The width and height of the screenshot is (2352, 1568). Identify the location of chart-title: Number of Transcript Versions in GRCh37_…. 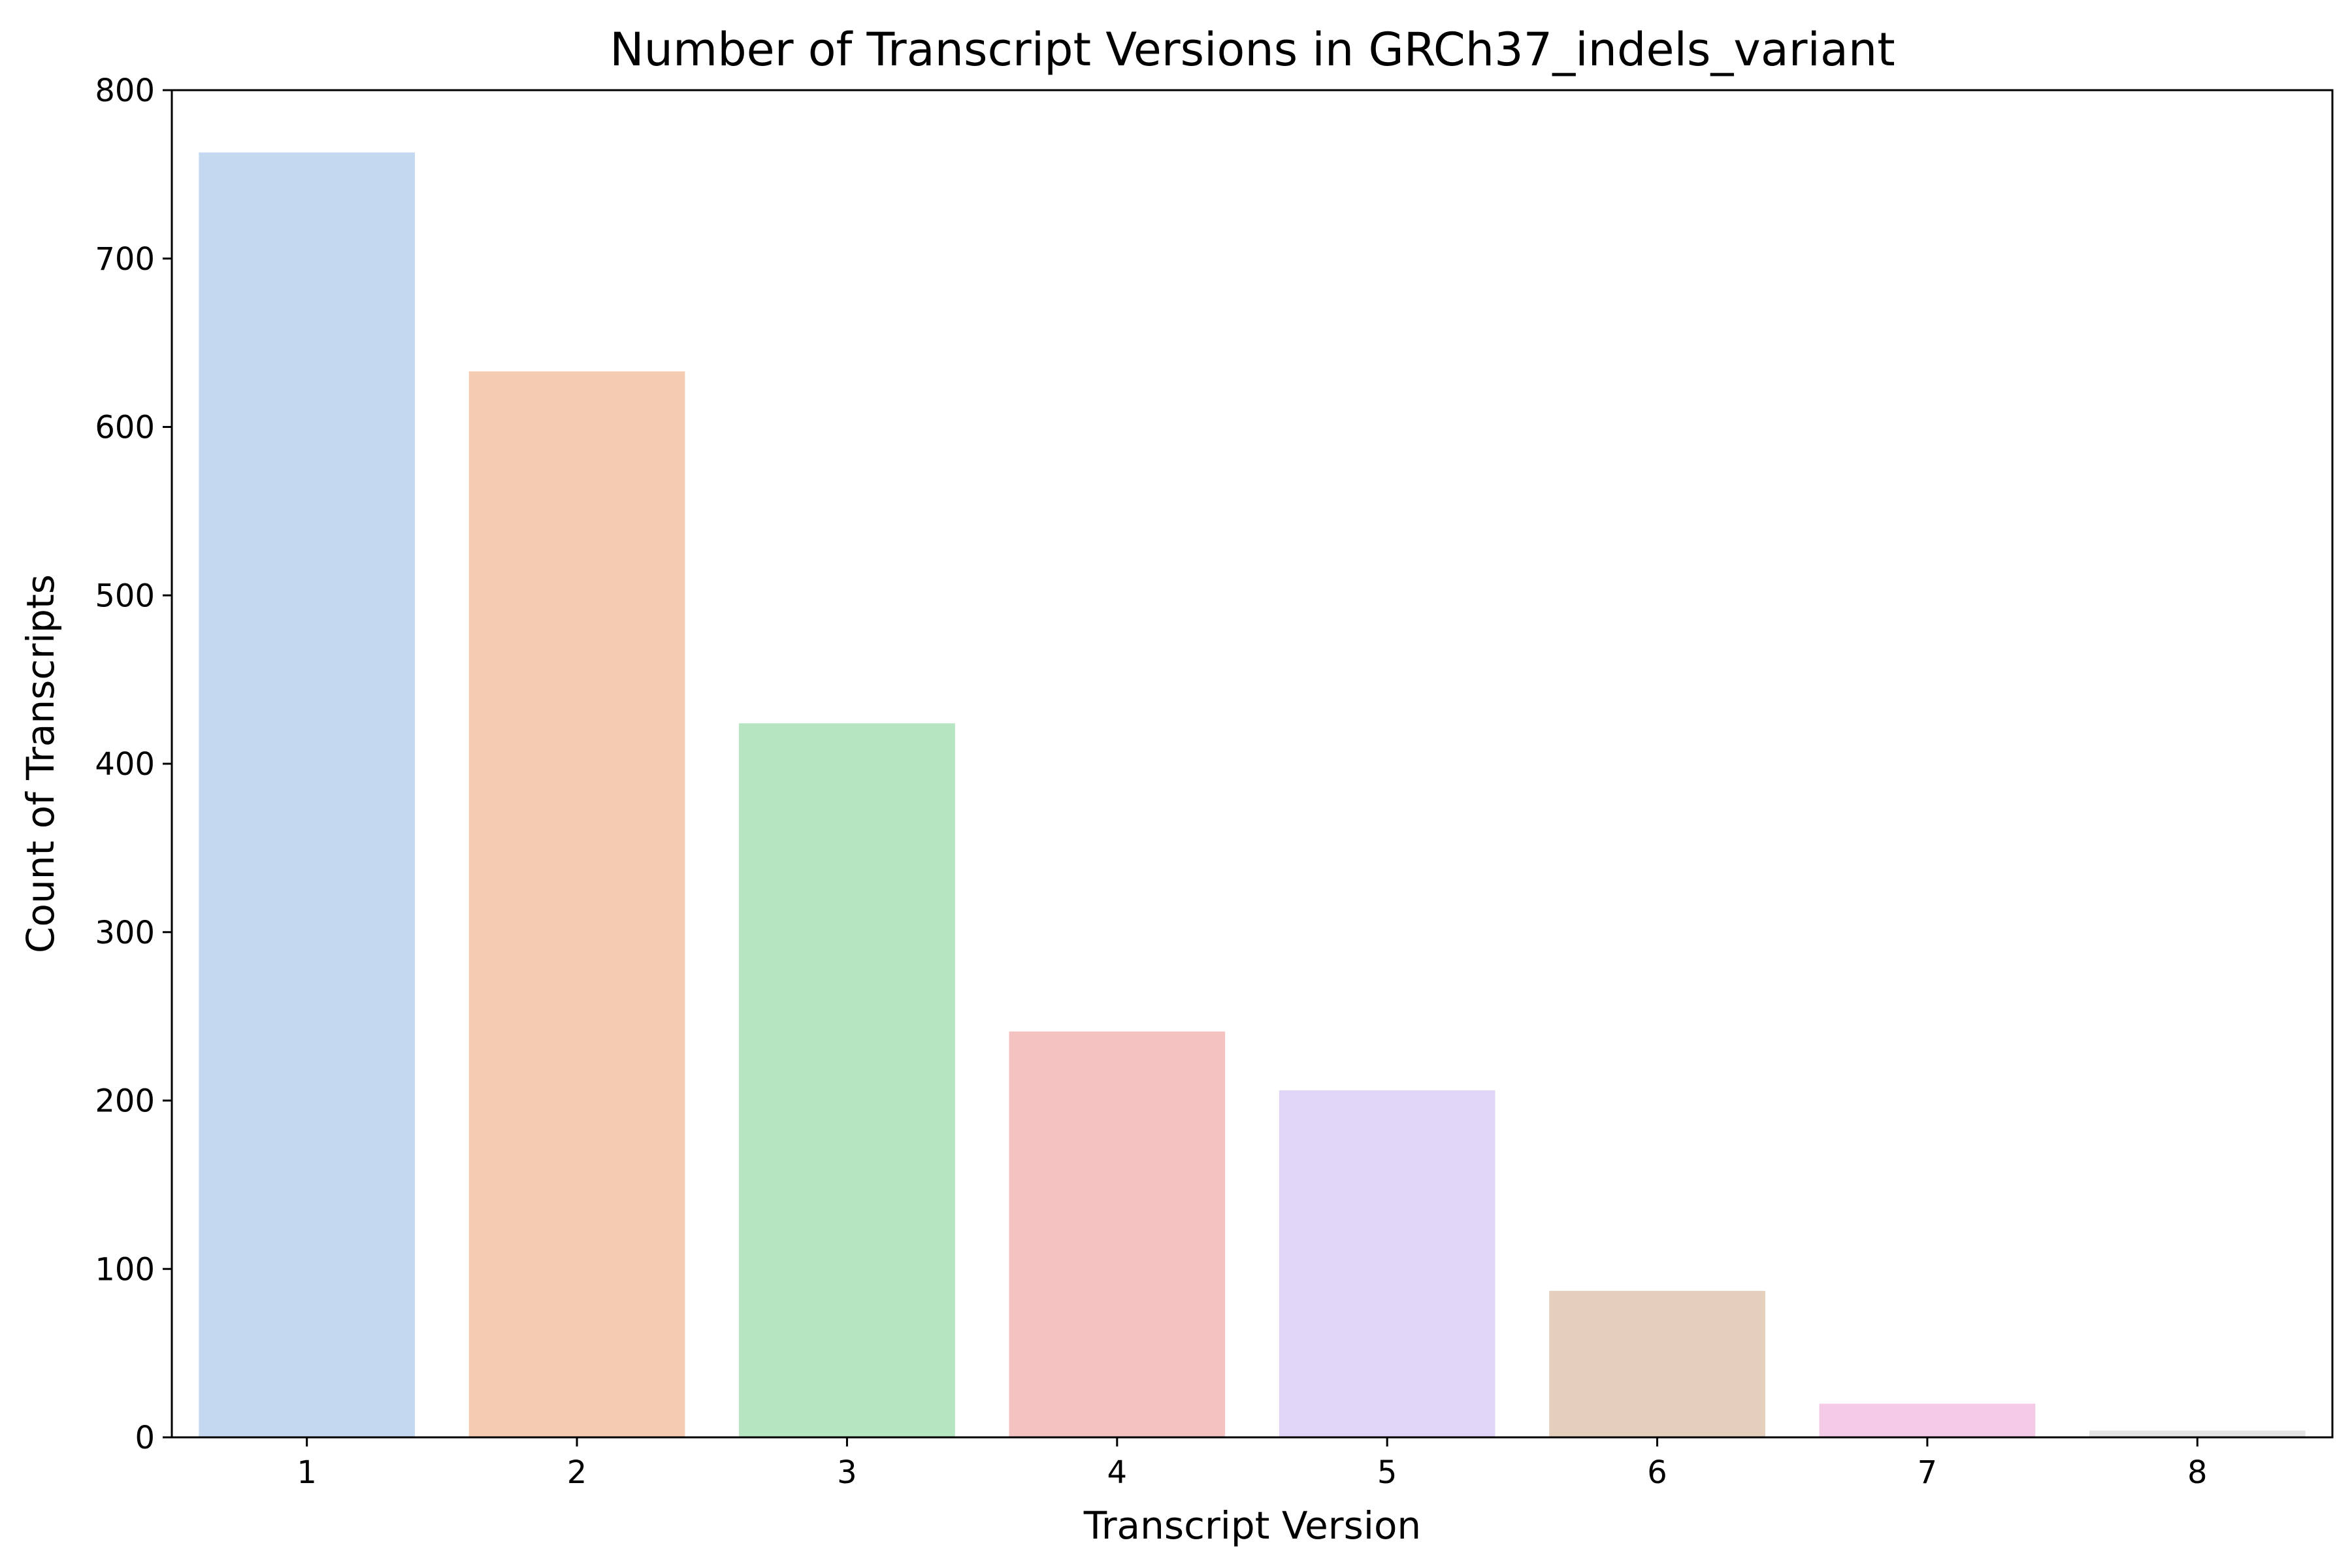
(1252, 49).